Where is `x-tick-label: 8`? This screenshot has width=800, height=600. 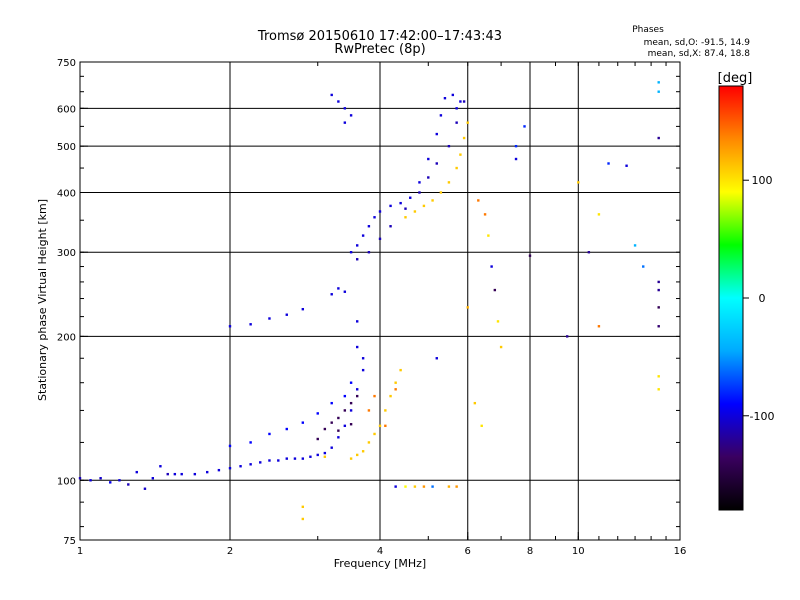 x-tick-label: 8 is located at coordinates (530, 551).